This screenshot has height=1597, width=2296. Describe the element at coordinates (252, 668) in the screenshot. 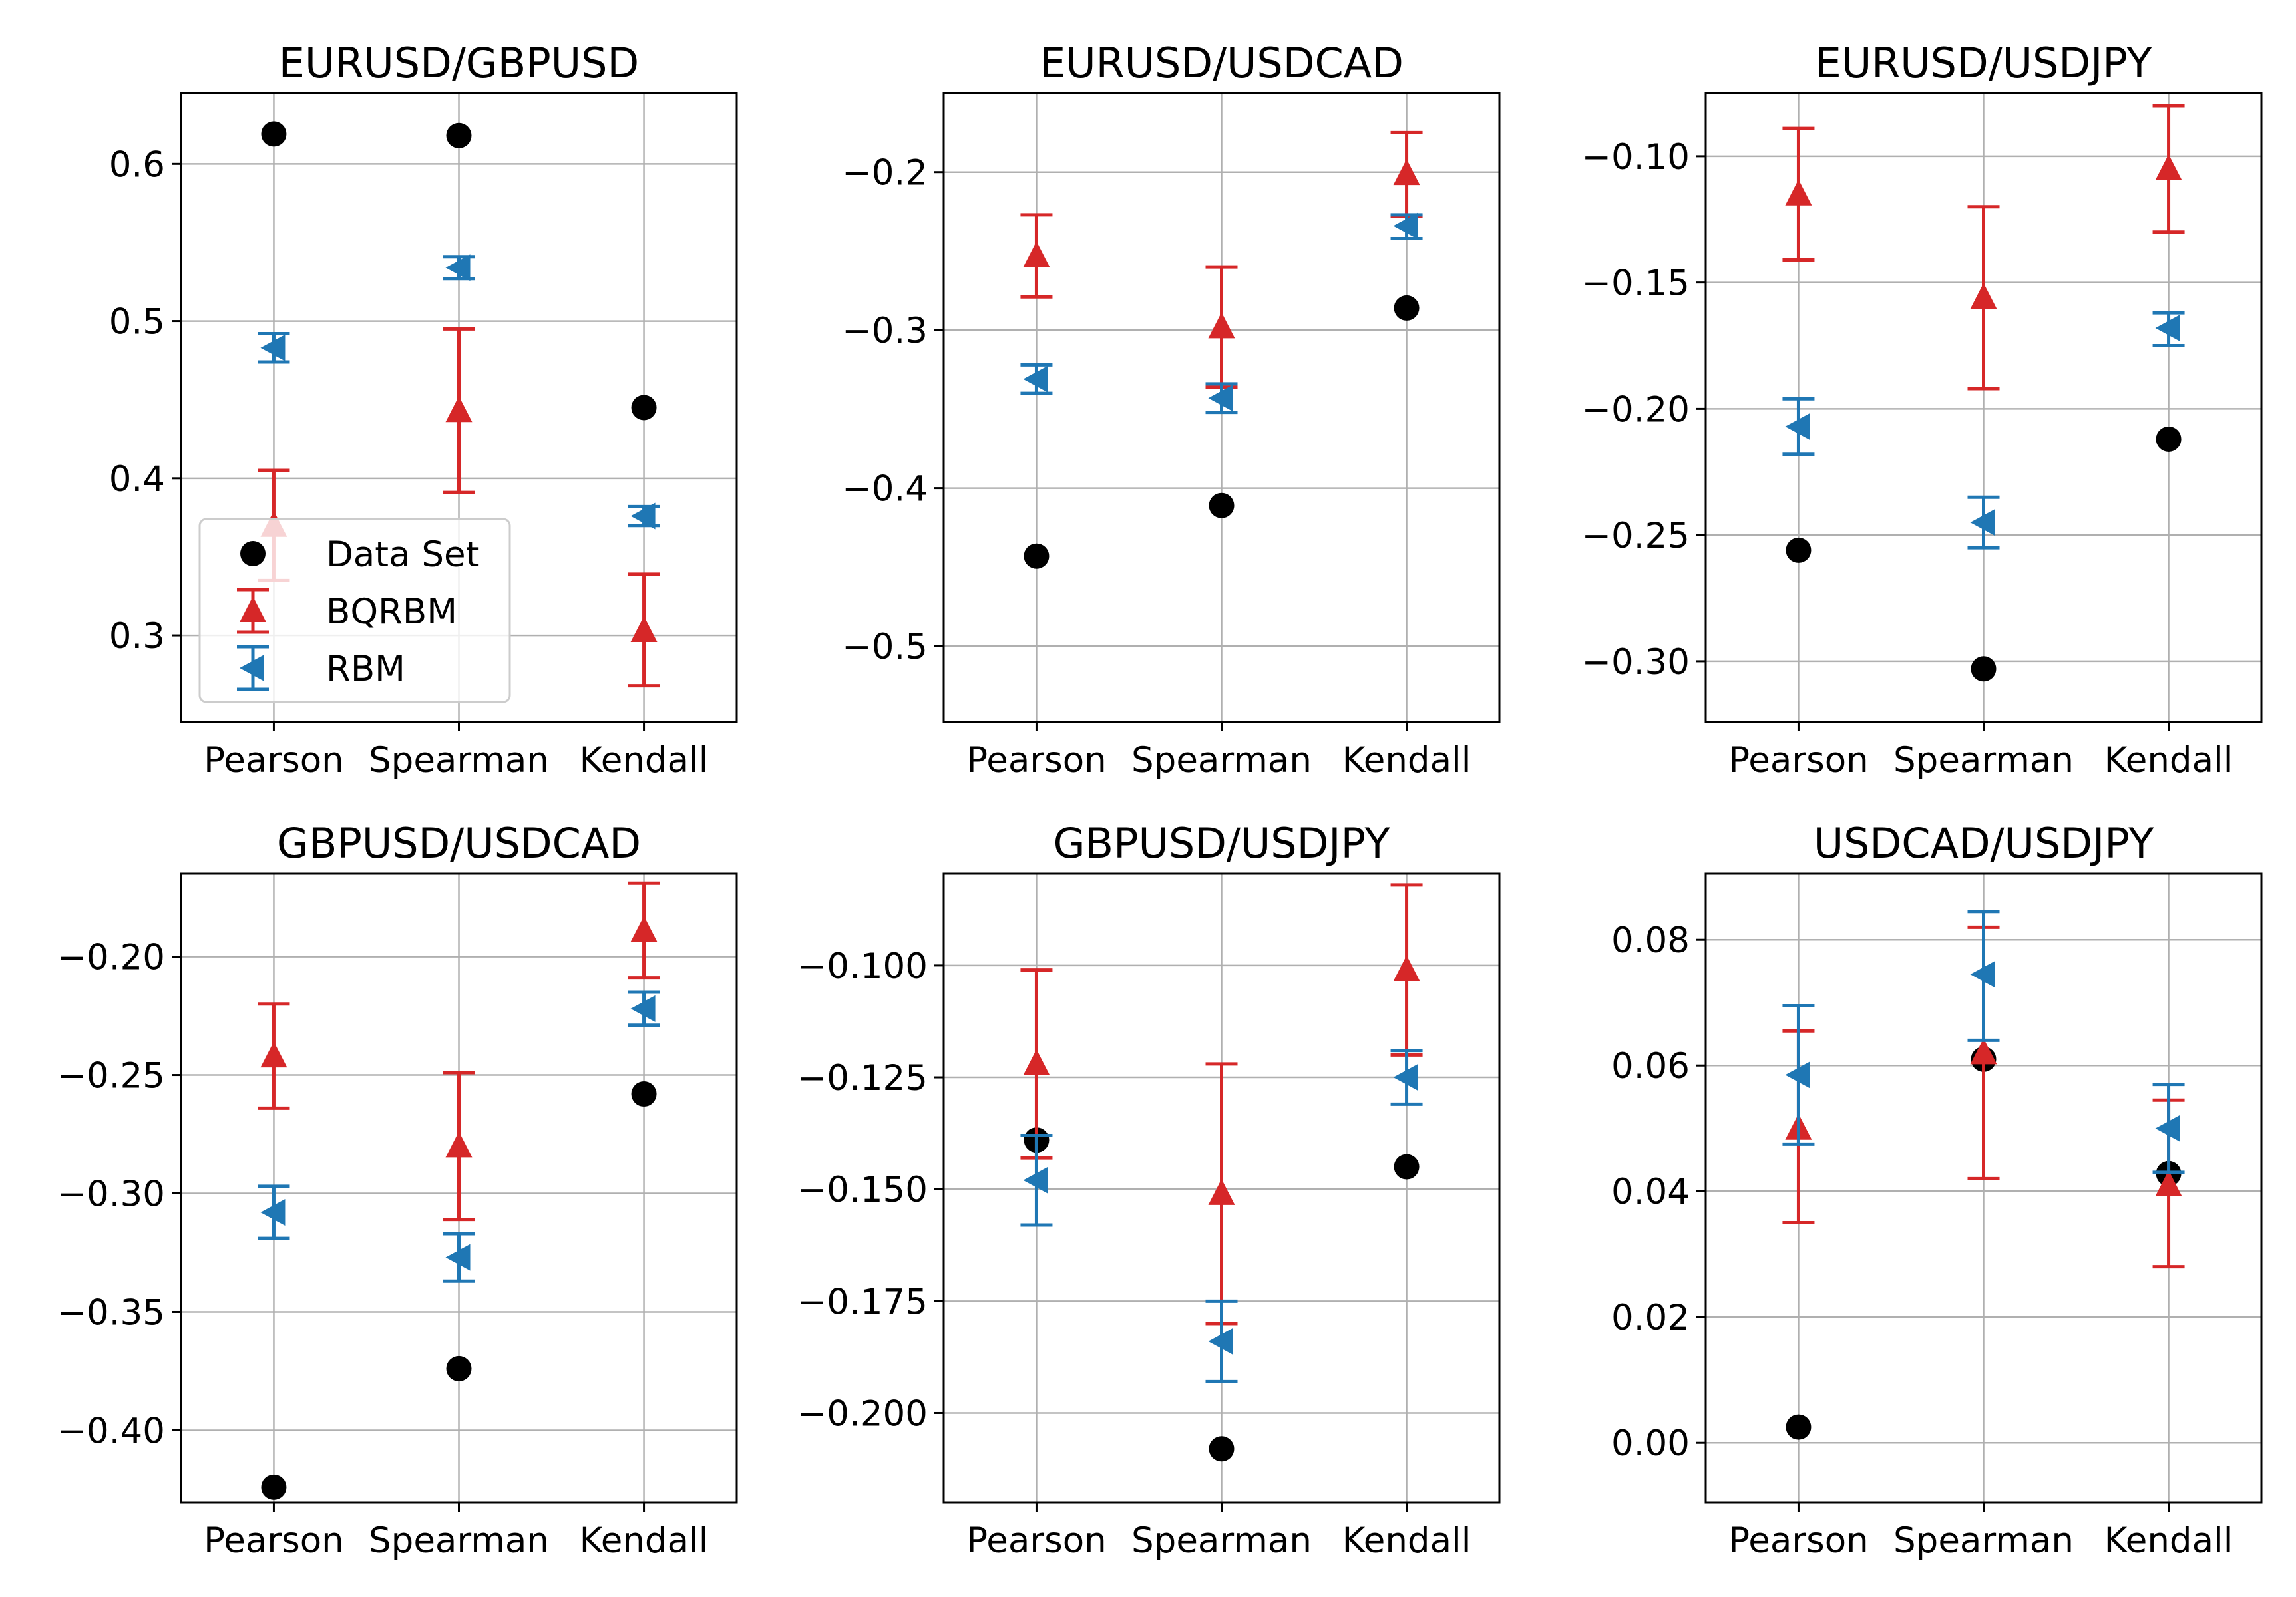

I see `legend-rbm-marker` at that location.